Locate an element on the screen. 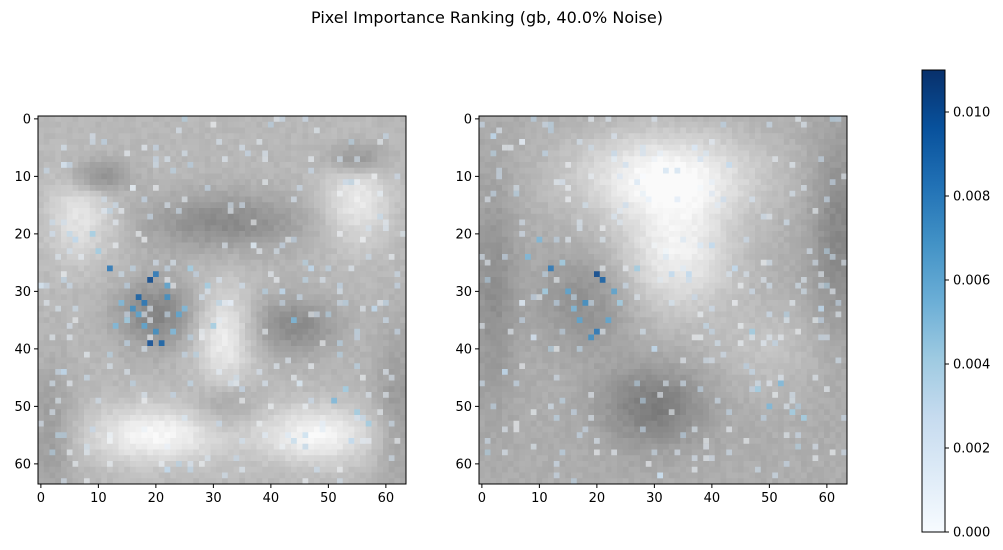  x-tick-label: 40 is located at coordinates (712, 498).